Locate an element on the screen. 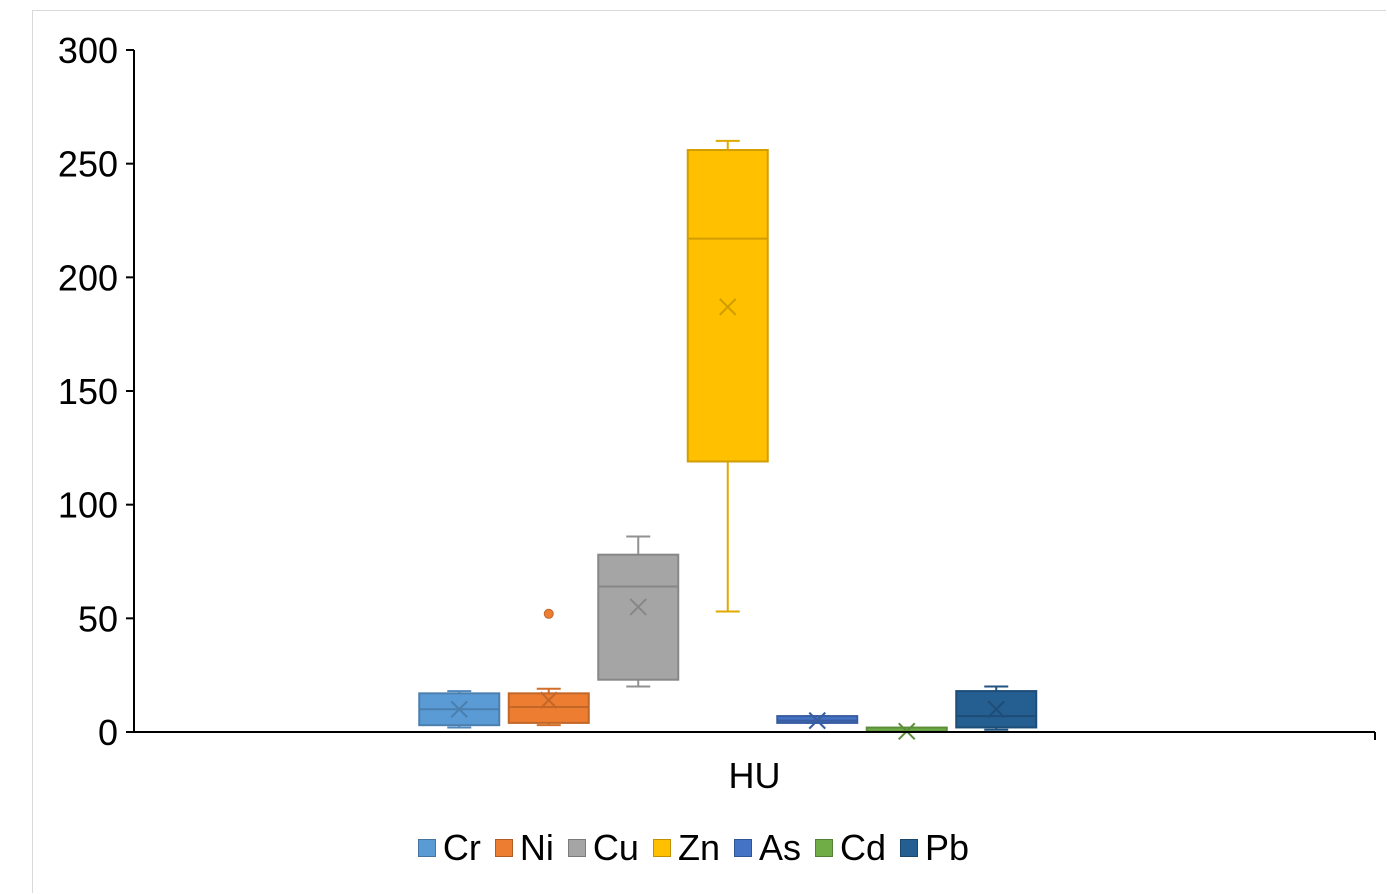 This screenshot has width=1387, height=894. y-axis-ticks: 0 50 100 150 200 250 300 is located at coordinates (96, 391).